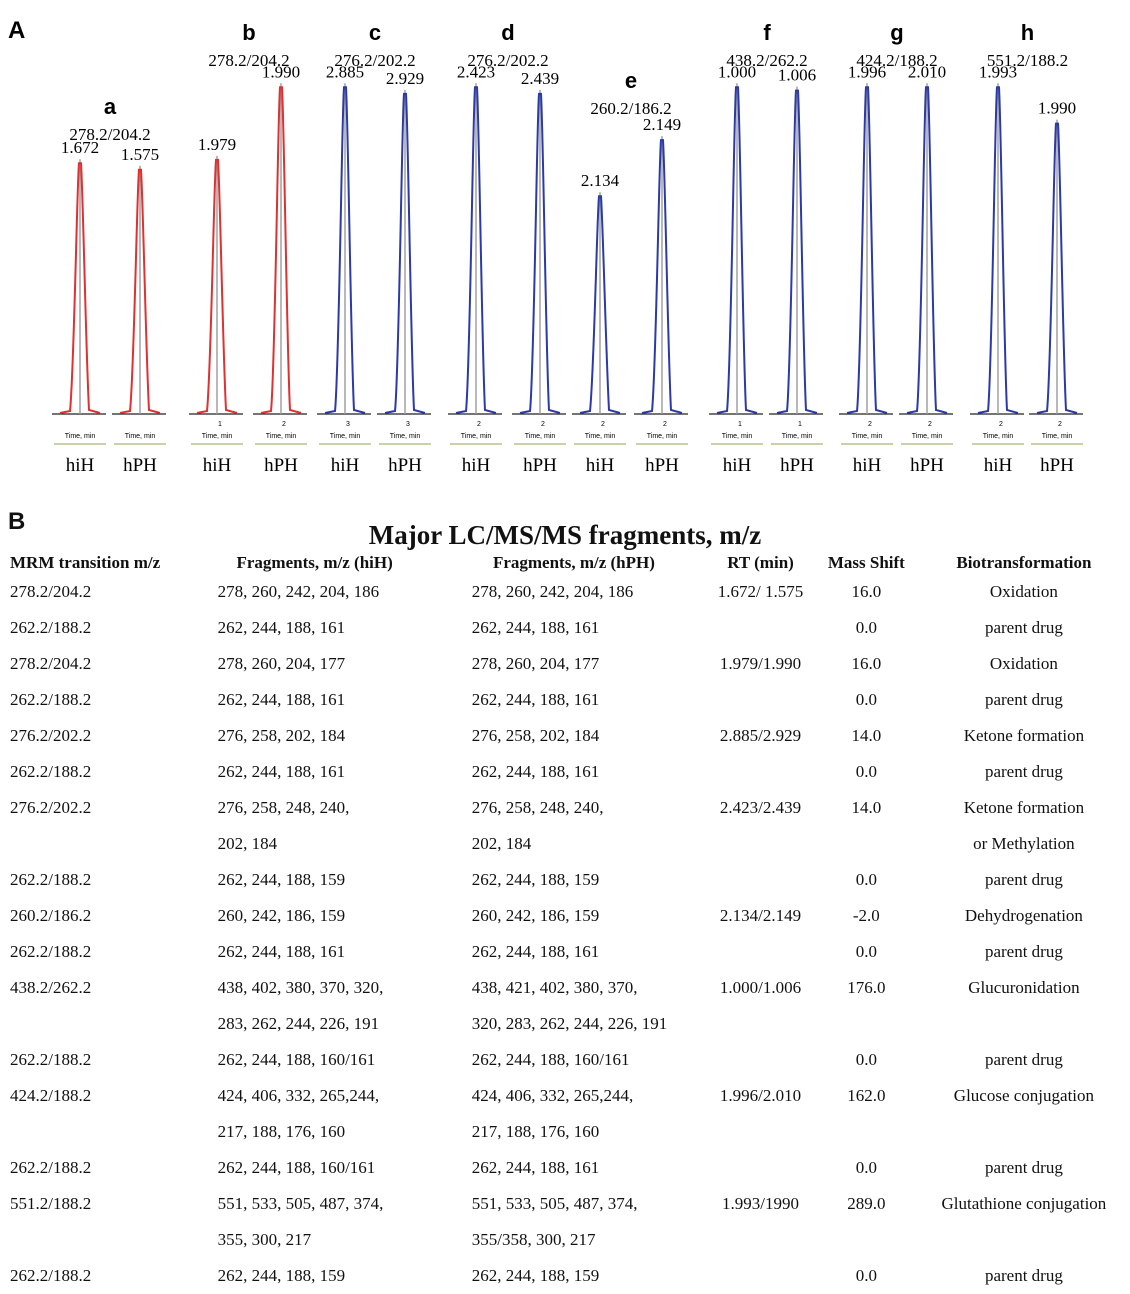  What do you see at coordinates (315, 736) in the screenshot?
I see `cell-fragments-hih: 276, 258, 202, 184` at bounding box center [315, 736].